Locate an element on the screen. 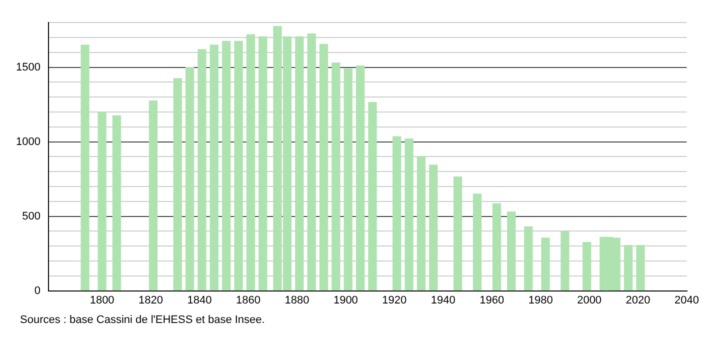 The height and width of the screenshot is (340, 710). x-tick-label: 2040 is located at coordinates (687, 300).